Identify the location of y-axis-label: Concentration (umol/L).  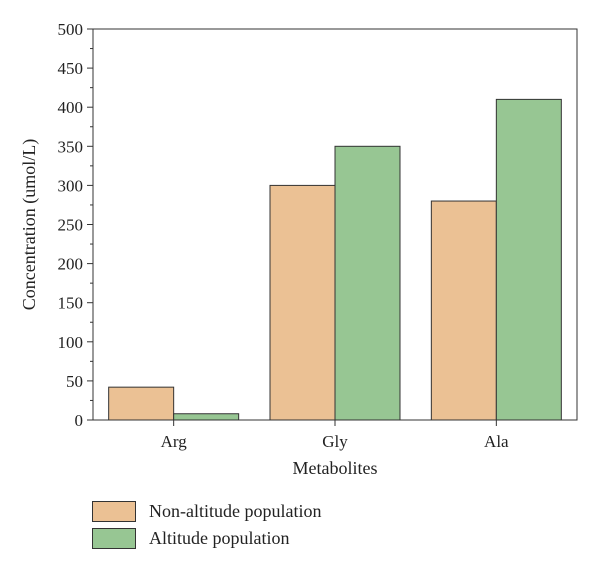
(29, 224).